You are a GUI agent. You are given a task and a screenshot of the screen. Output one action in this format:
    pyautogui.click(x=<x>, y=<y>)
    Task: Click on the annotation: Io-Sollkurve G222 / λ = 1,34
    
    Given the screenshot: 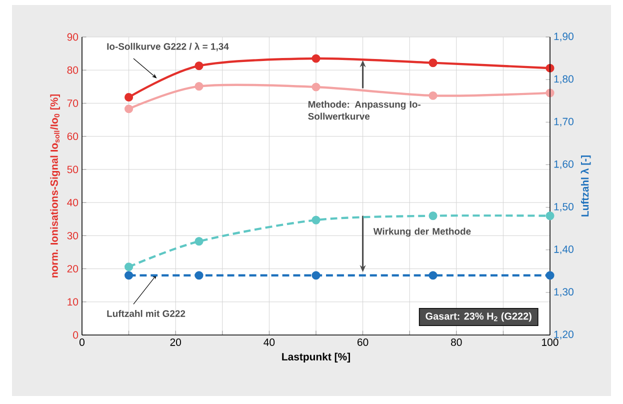 What is the action you would take?
    pyautogui.click(x=168, y=47)
    